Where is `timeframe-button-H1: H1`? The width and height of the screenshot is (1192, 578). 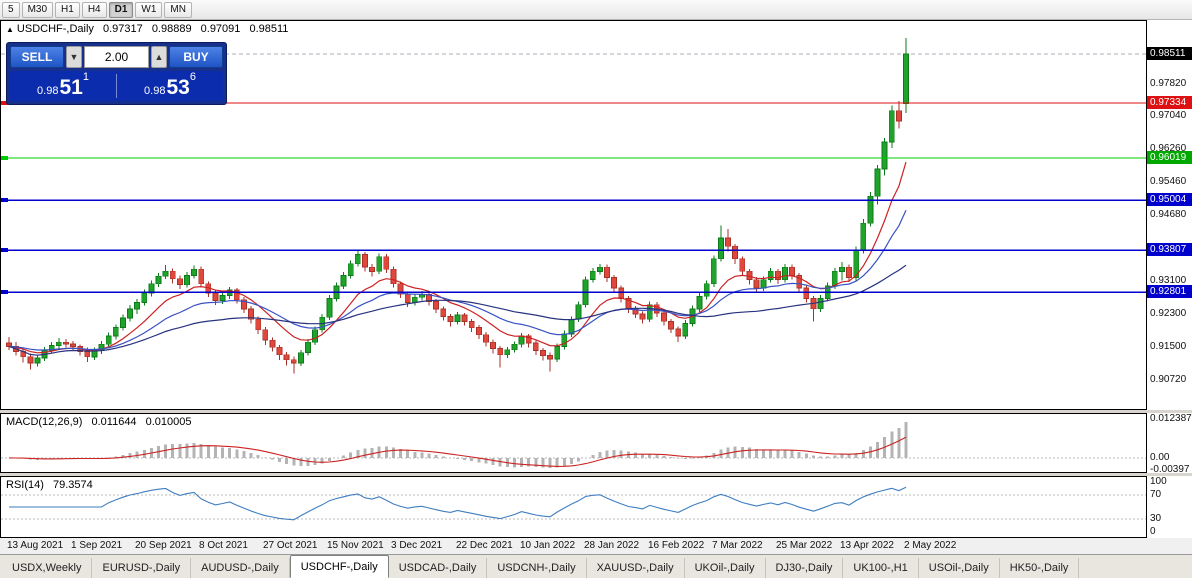 timeframe-button-H1: H1 is located at coordinates (67, 9).